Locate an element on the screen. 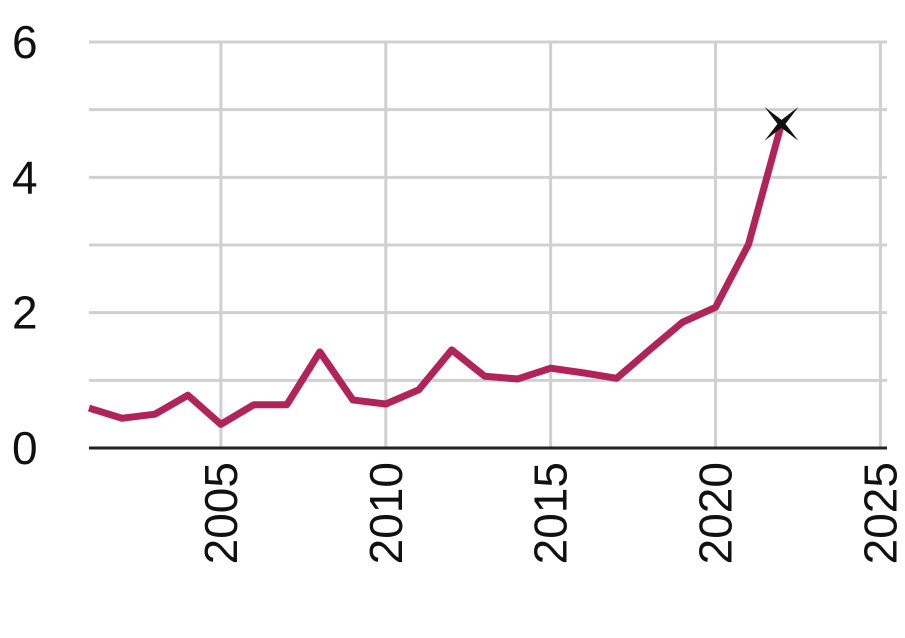  y-tick-label: 0 is located at coordinates (25, 448).